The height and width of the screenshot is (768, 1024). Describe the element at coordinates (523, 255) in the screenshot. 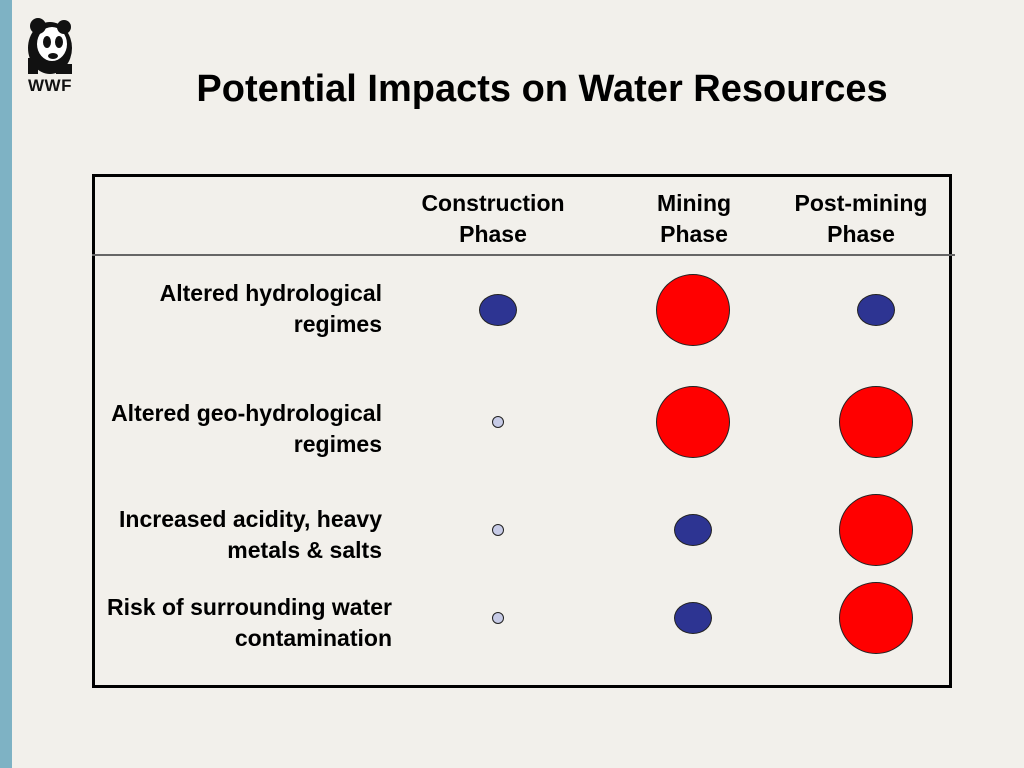

I see `header-divider` at that location.